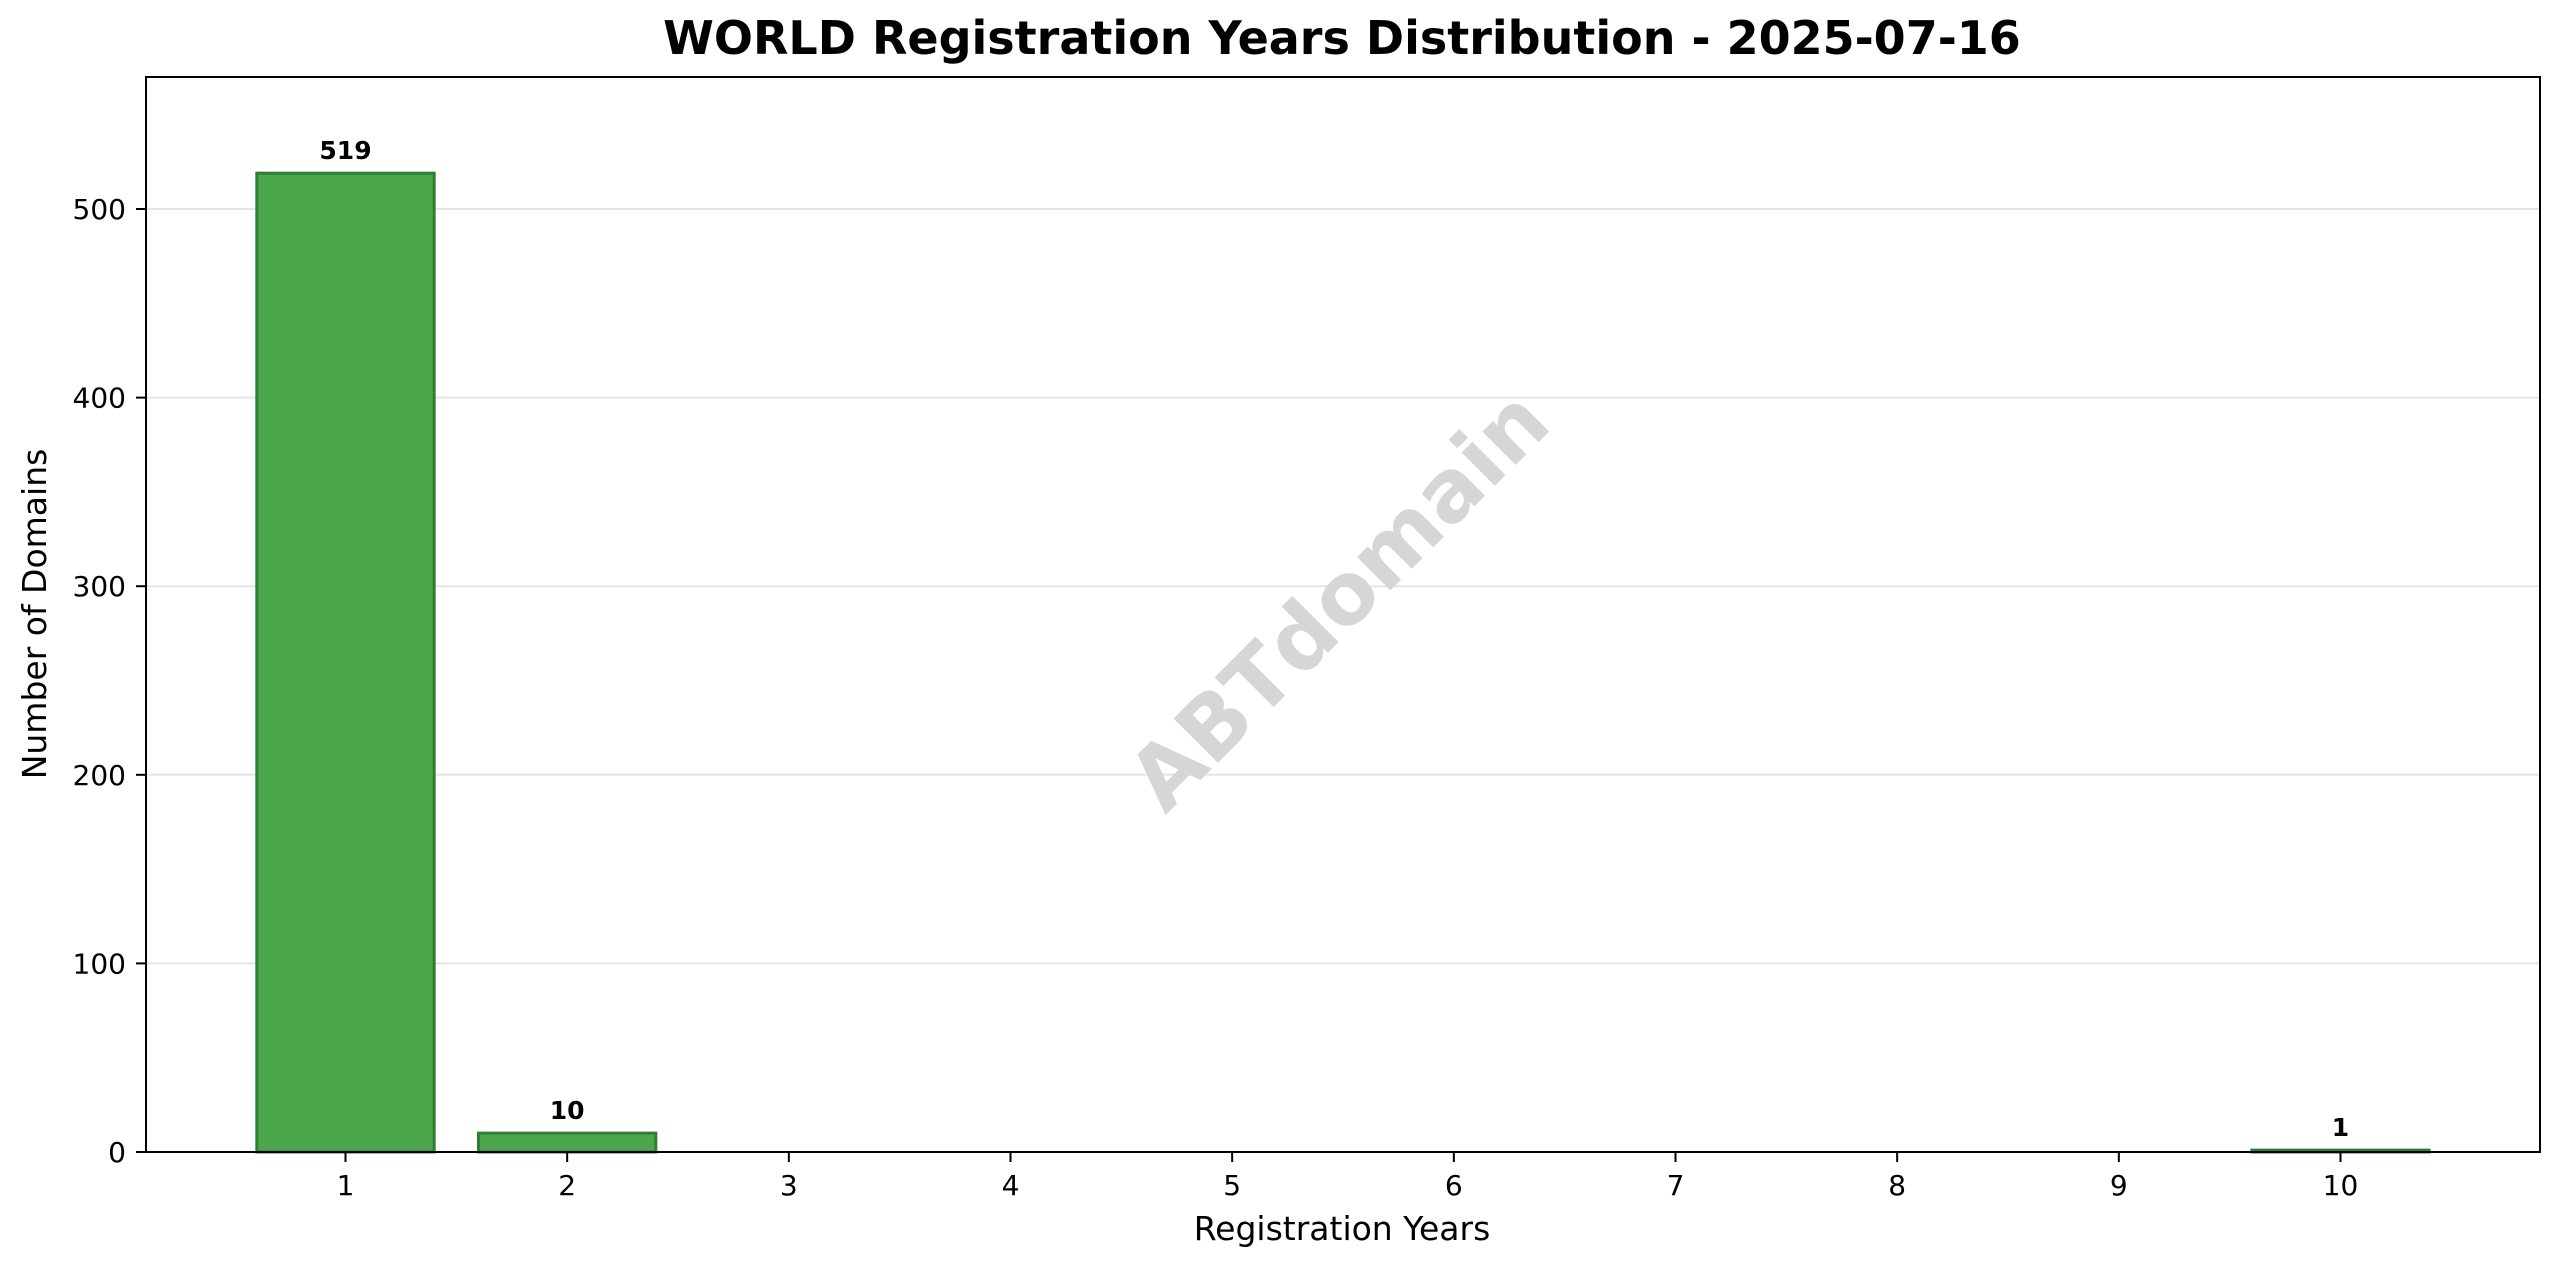 The height and width of the screenshot is (1275, 2560). I want to click on y-axis-label: Number of Domains, so click(34, 614).